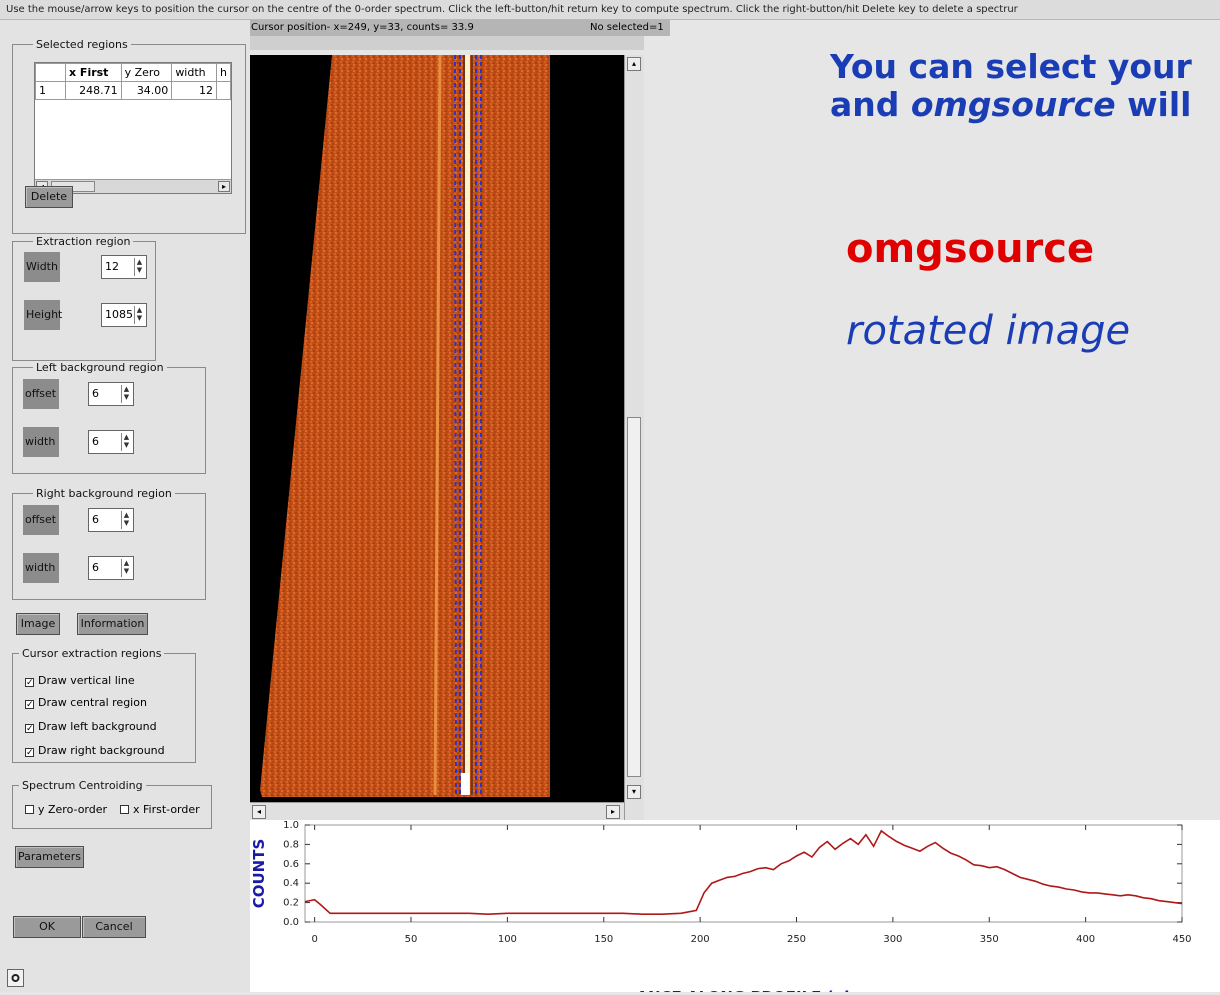  Describe the element at coordinates (634, 792) in the screenshot. I see `scroll-down-icon: ▾` at that location.